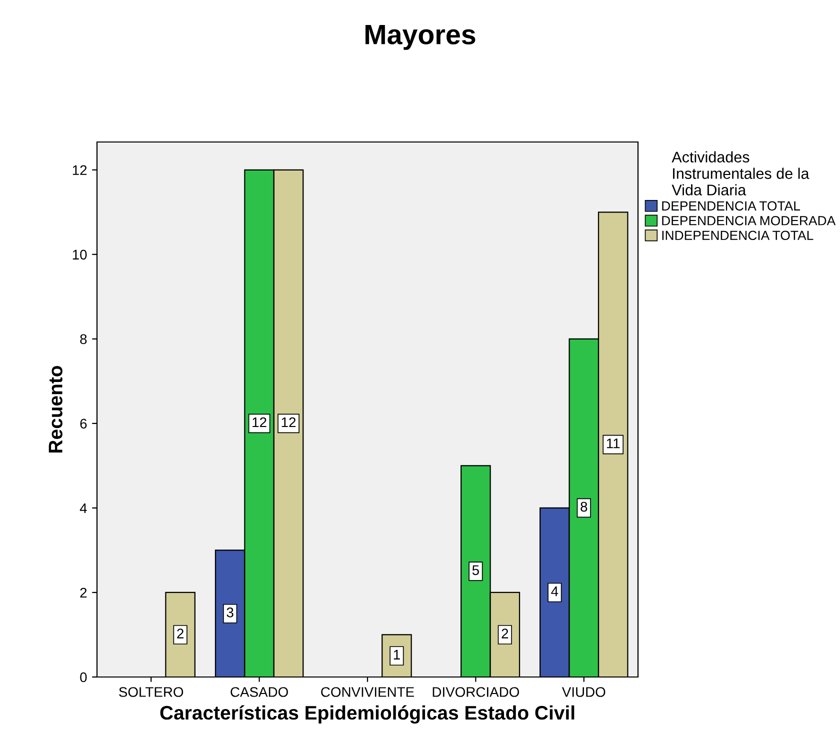 The width and height of the screenshot is (840, 736). I want to click on y-tick-label: 8, so click(83, 339).